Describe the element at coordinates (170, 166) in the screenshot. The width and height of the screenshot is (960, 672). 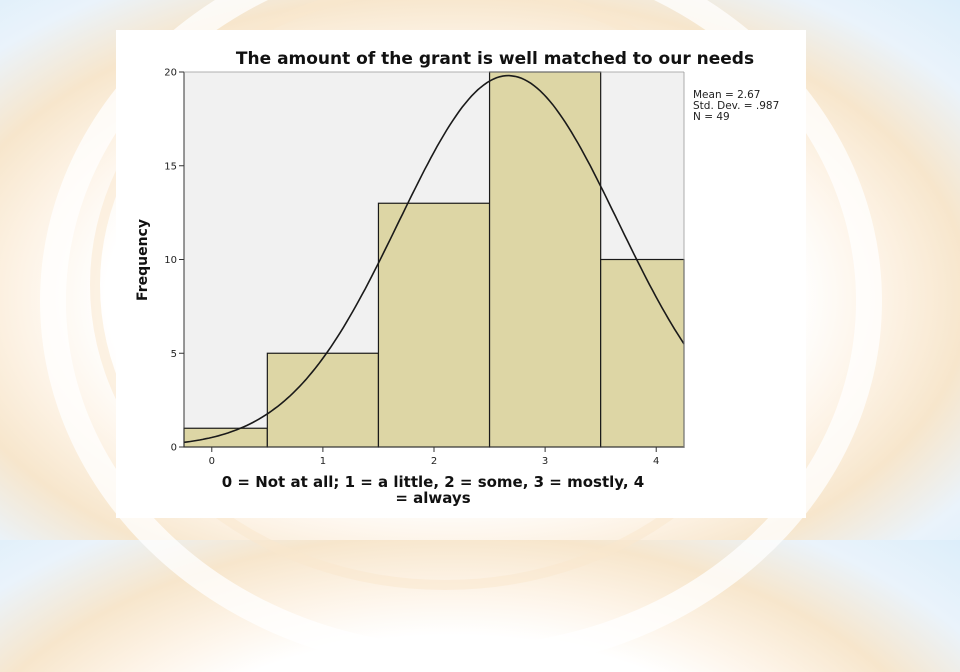
I see `y-tick-label-15: 15` at that location.